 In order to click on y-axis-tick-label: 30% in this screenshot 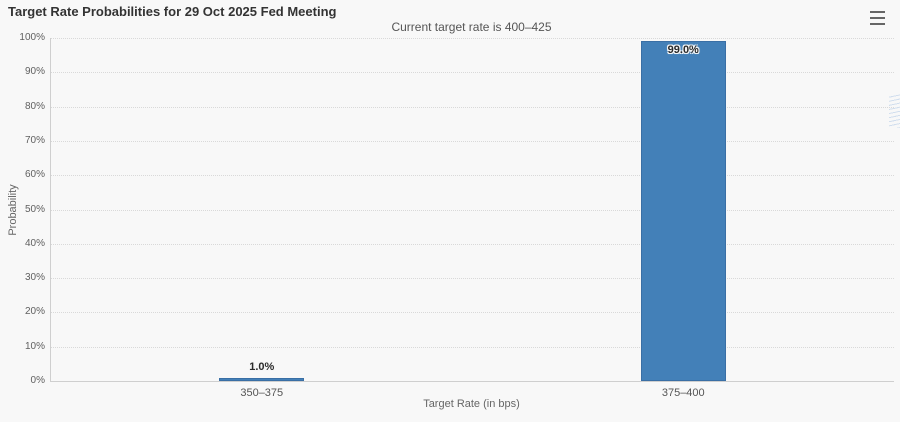, I will do `click(34, 278)`.